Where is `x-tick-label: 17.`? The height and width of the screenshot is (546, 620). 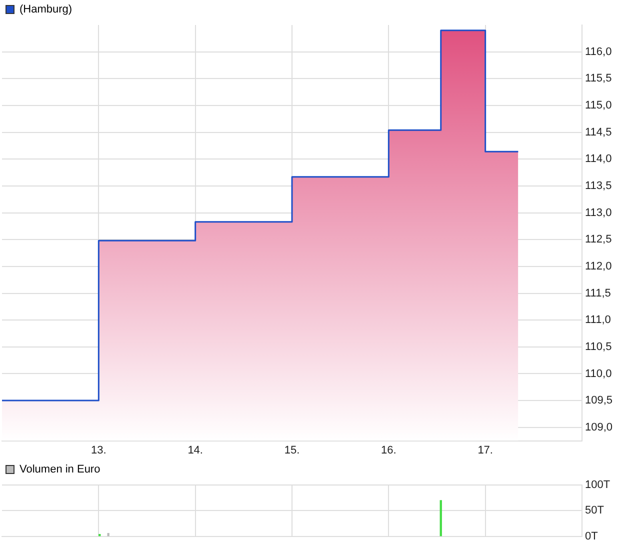
x-tick-label: 17. is located at coordinates (485, 450).